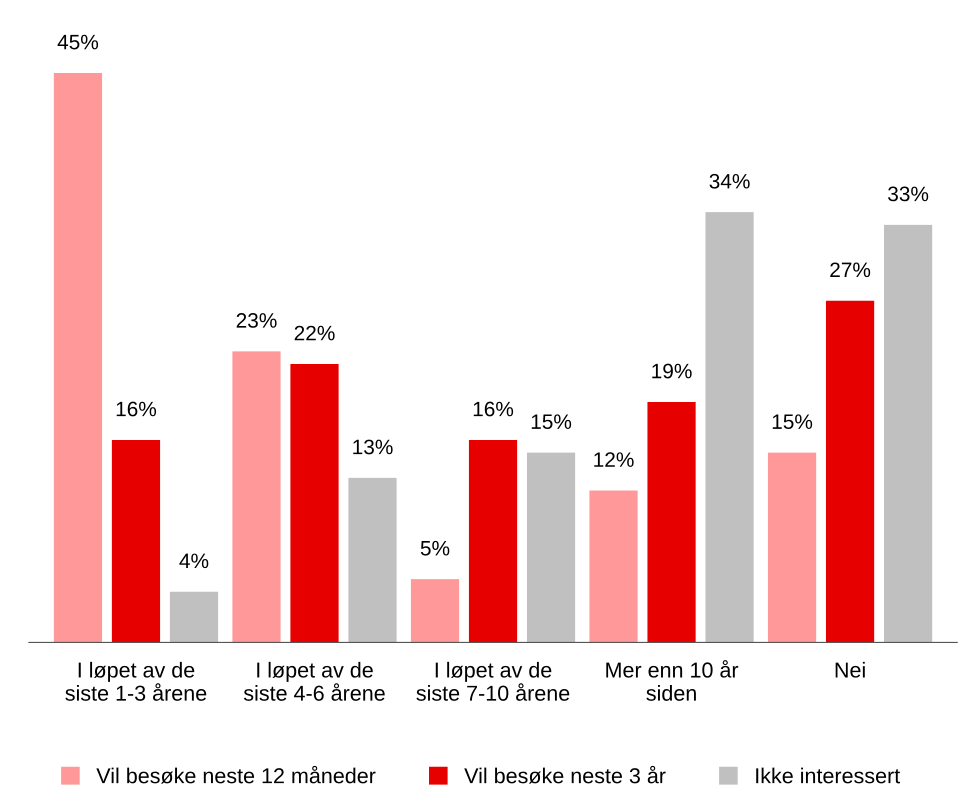  Describe the element at coordinates (435, 548) in the screenshot. I see `data-label: 5%` at that location.